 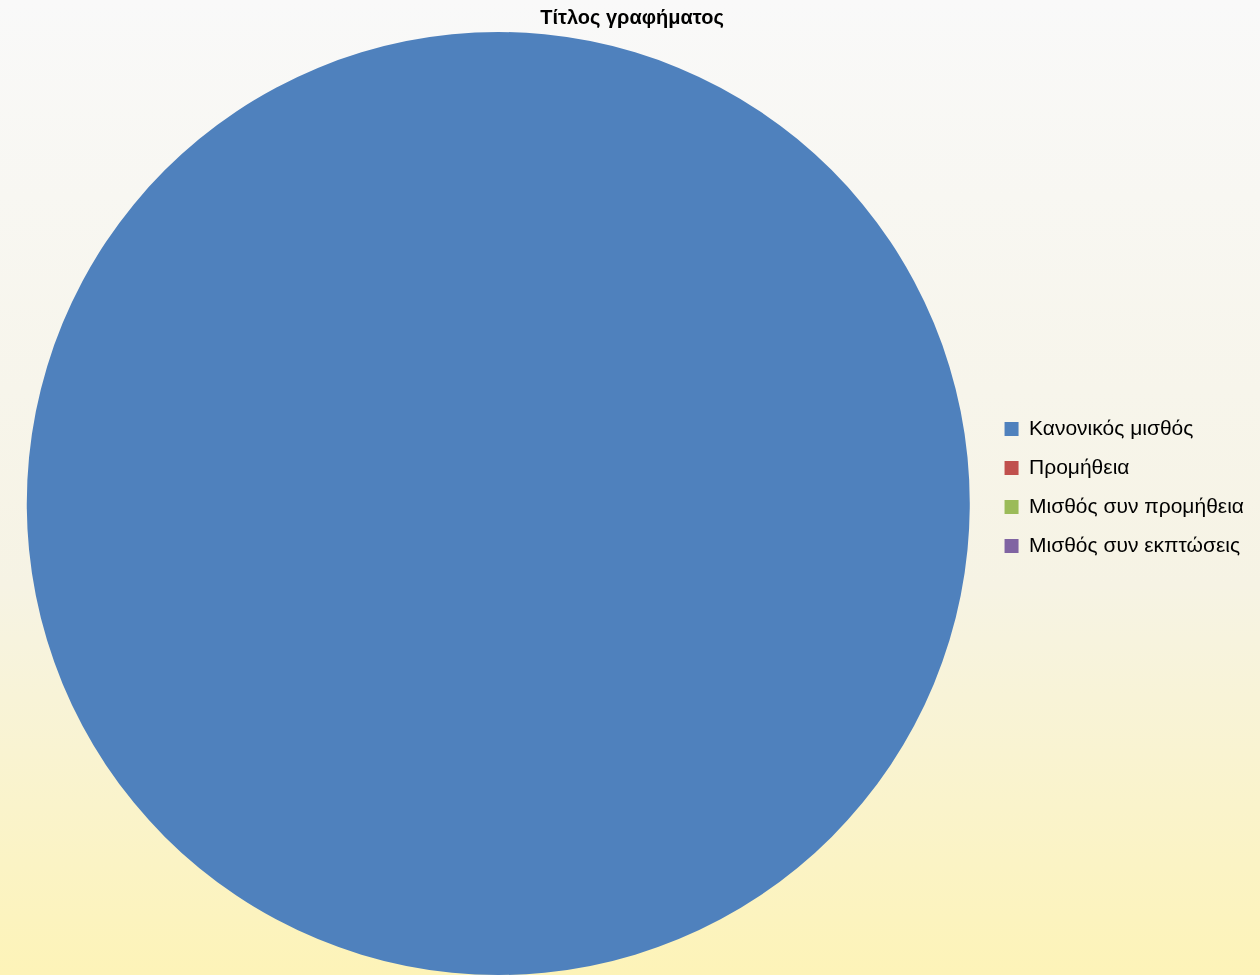 What do you see at coordinates (1079, 466) in the screenshot?
I see `legend-label: Προμήθεια` at bounding box center [1079, 466].